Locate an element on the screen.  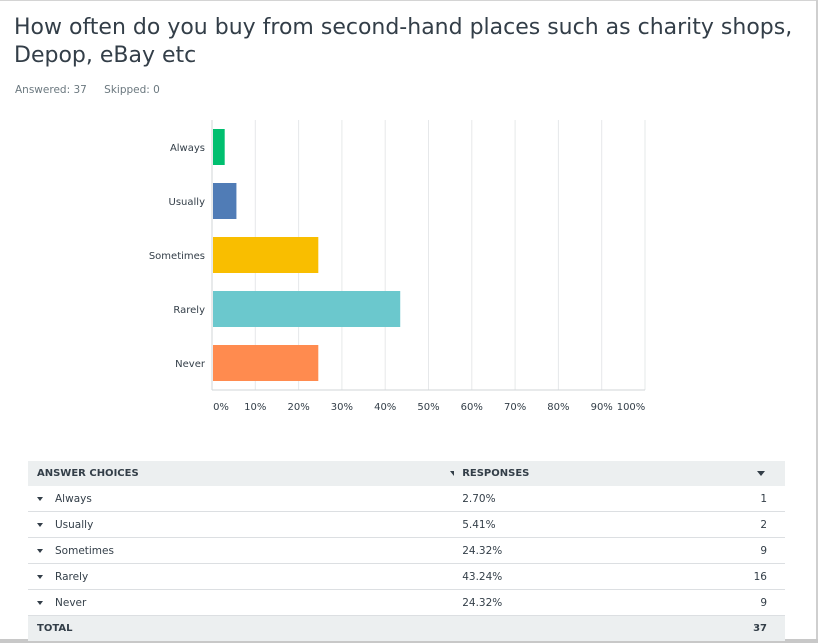
response-count: 2 is located at coordinates (709, 524).